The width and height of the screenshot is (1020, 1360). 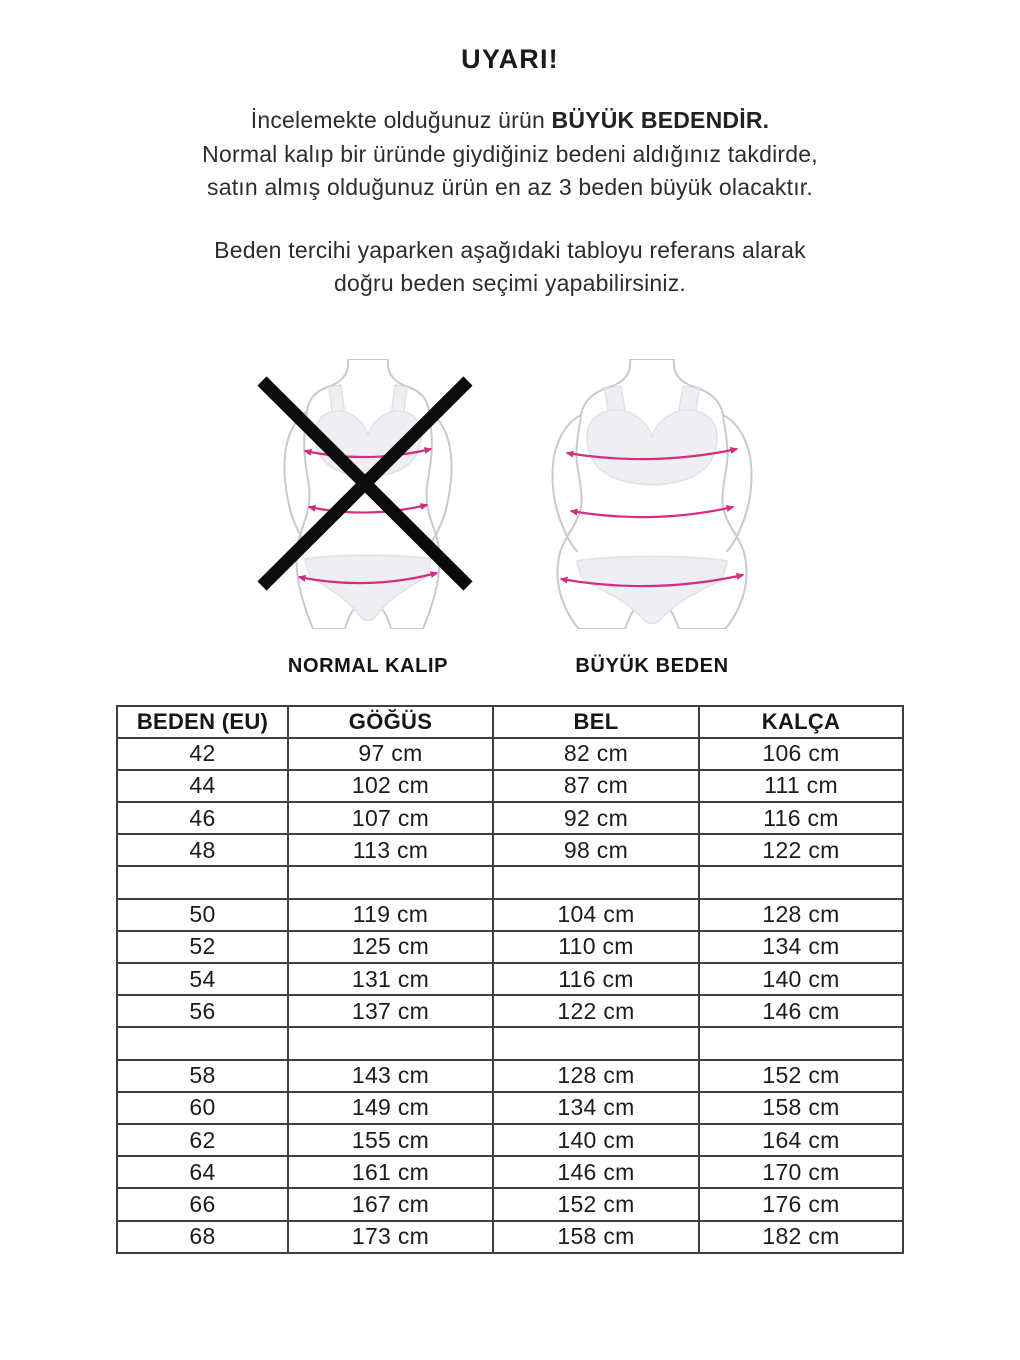 What do you see at coordinates (202, 753) in the screenshot?
I see `size-cell: 42` at bounding box center [202, 753].